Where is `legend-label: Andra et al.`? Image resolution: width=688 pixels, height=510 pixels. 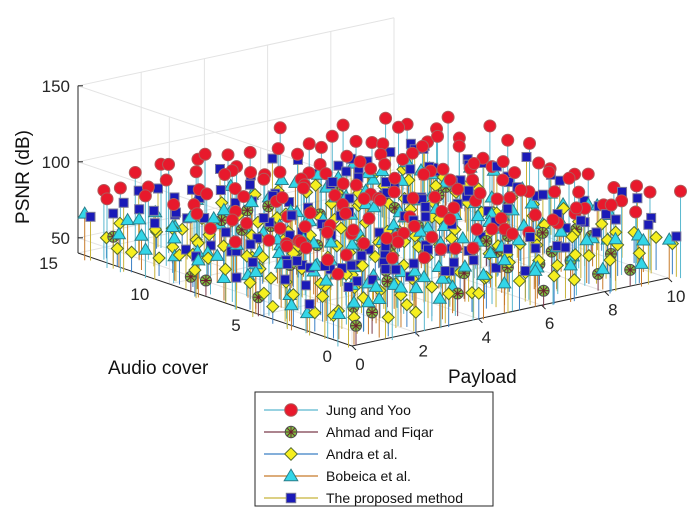
legend-label: Andra et al. is located at coordinates (362, 454).